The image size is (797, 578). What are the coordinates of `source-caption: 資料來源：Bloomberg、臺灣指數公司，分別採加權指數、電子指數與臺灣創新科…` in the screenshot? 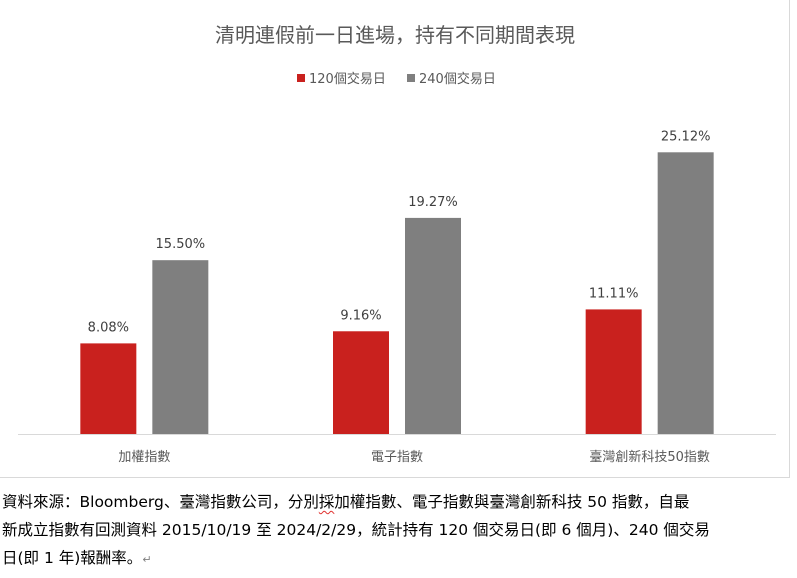 It's located at (397, 531).